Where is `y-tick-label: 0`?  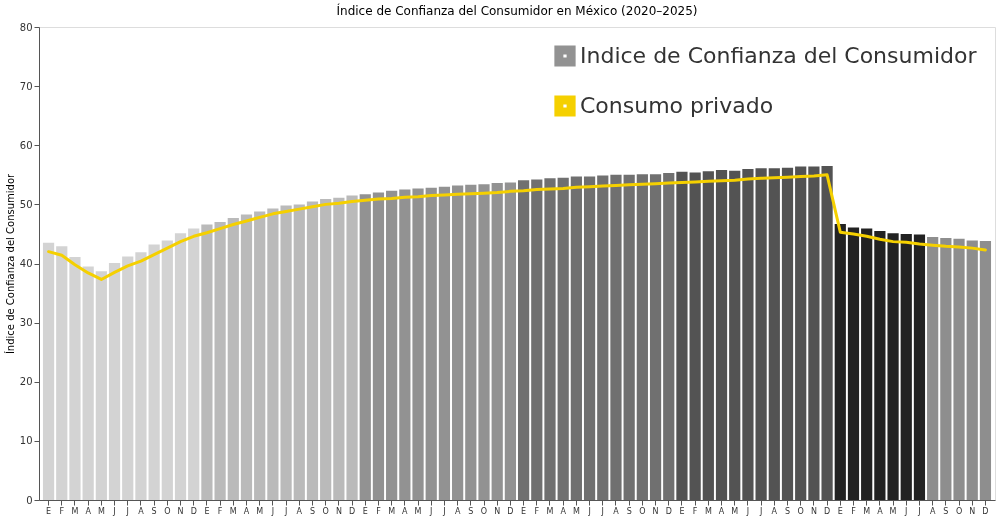 y-tick-label: 0 is located at coordinates (29, 500).